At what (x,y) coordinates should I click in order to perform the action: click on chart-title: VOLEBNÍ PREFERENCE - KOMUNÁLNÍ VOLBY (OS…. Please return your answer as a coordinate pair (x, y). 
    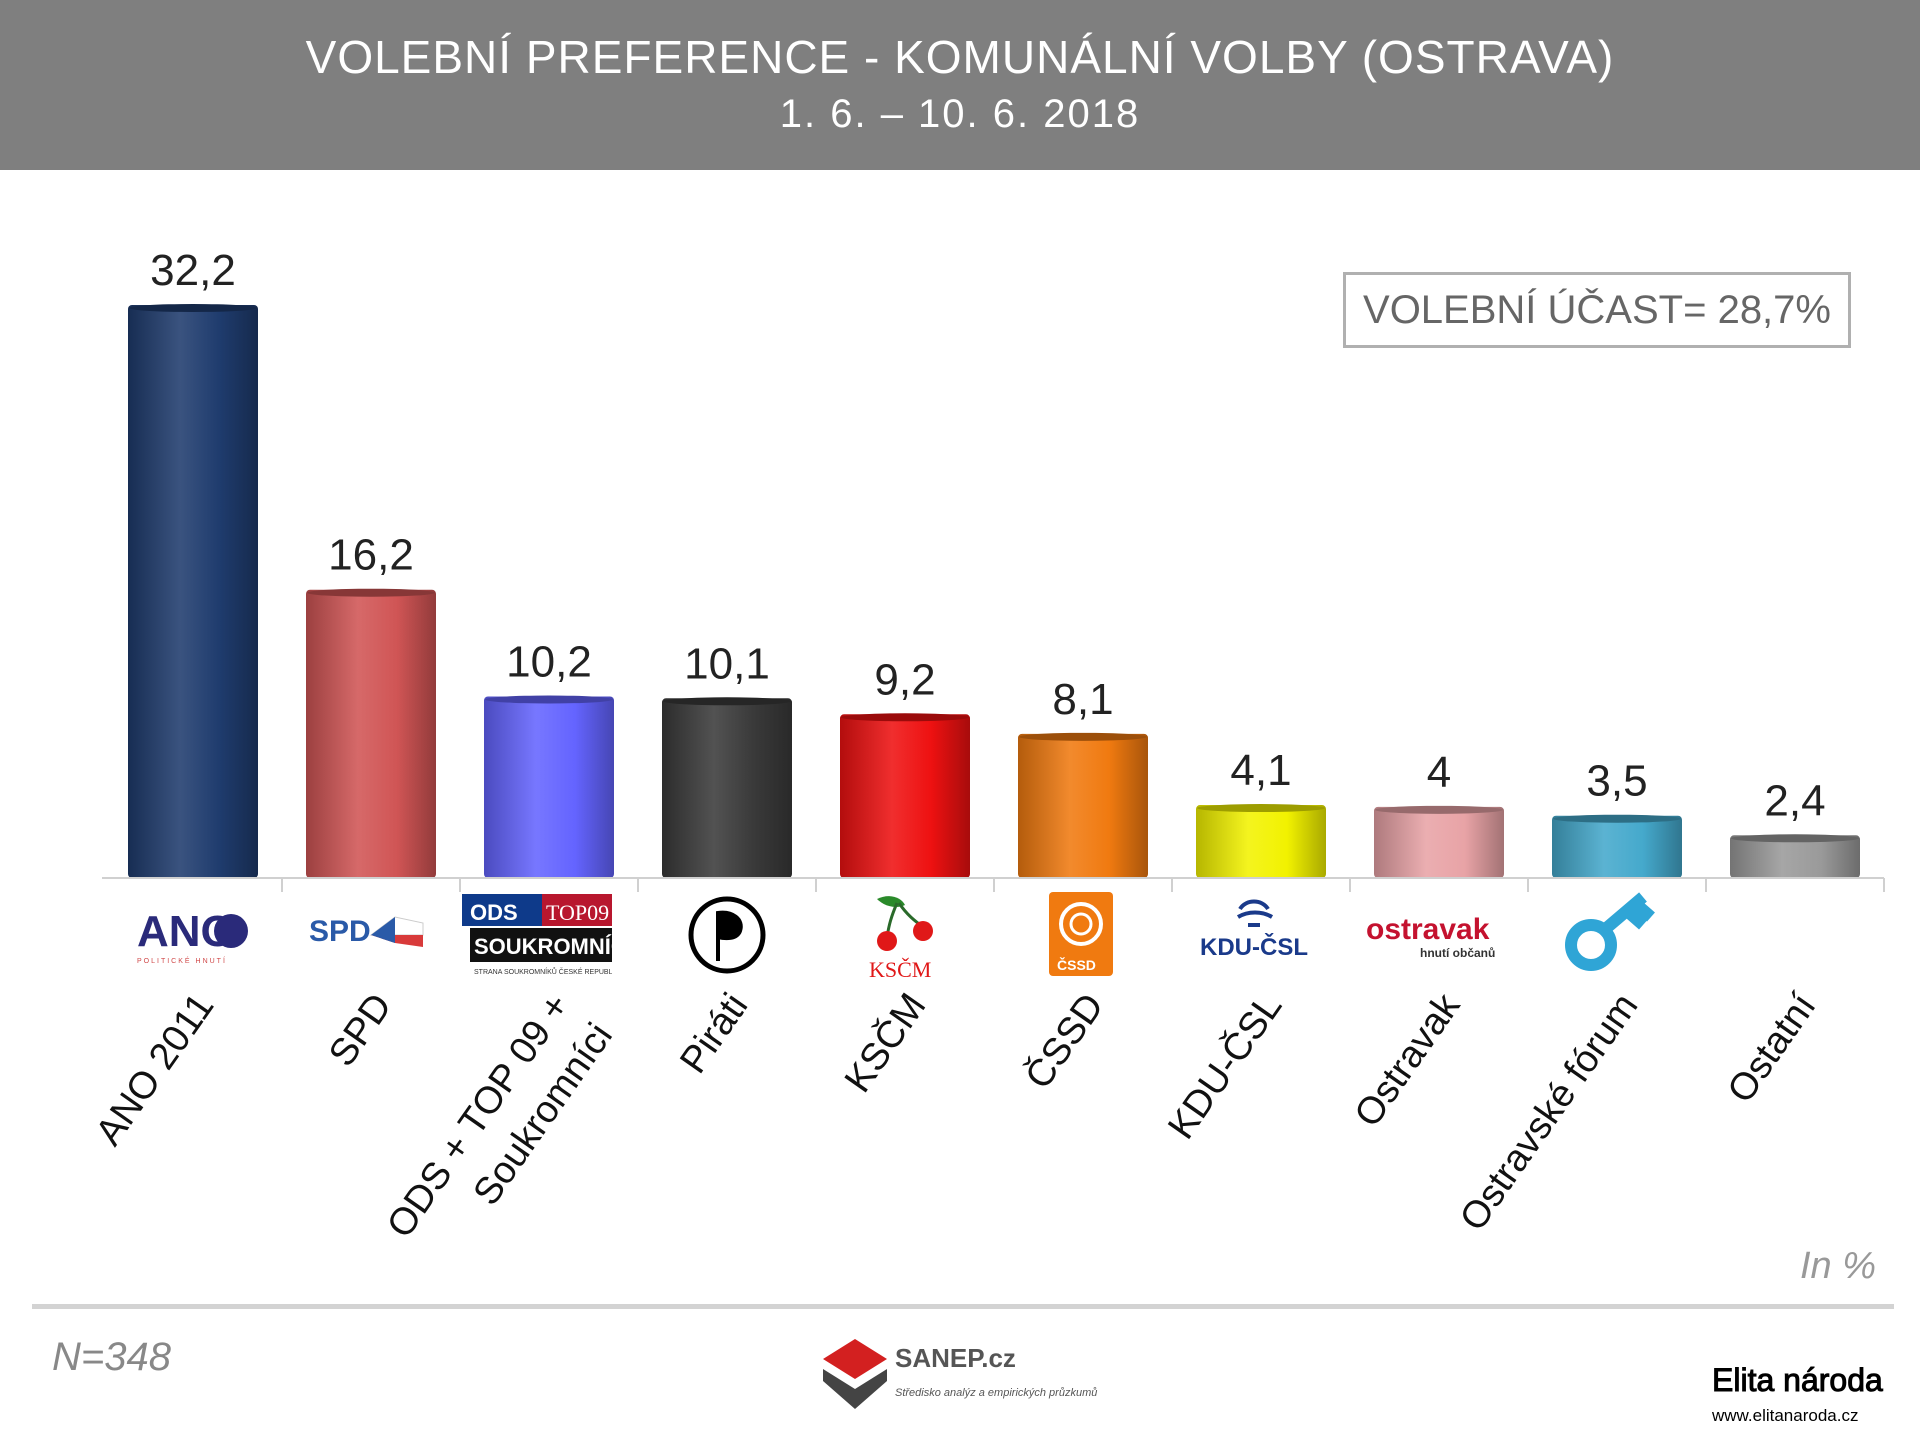
    Looking at the image, I should click on (960, 57).